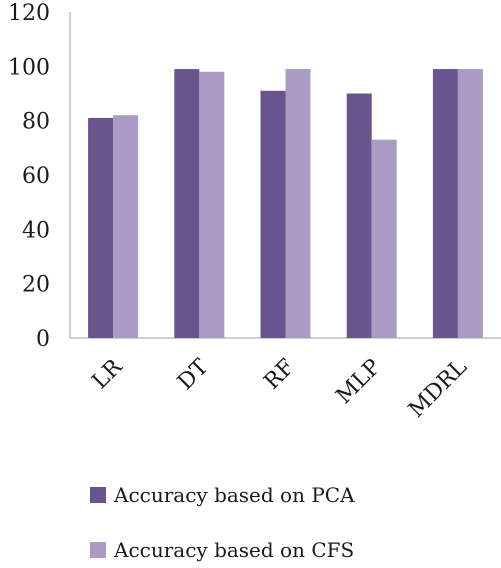 The width and height of the screenshot is (501, 568). Describe the element at coordinates (438, 388) in the screenshot. I see `x-tick-label: MDRL` at that location.